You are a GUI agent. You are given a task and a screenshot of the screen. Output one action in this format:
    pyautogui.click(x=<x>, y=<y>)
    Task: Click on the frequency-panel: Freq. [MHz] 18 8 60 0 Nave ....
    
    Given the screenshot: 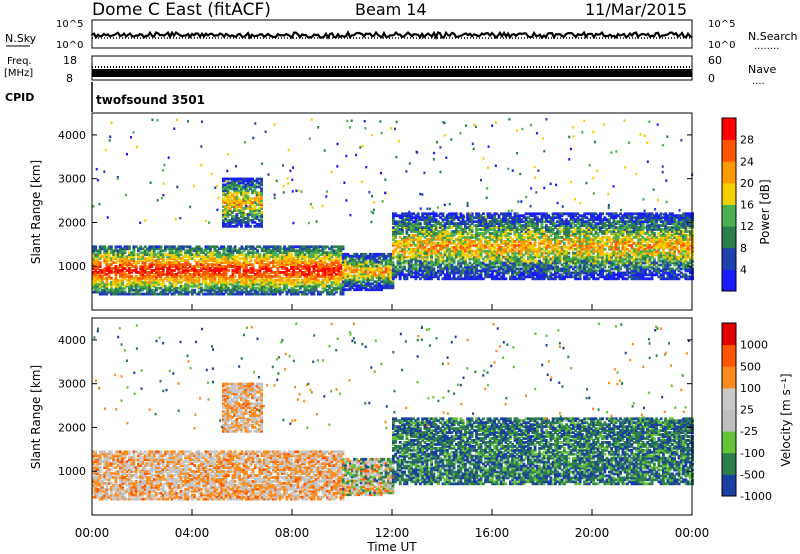 What is the action you would take?
    pyautogui.click(x=390, y=70)
    